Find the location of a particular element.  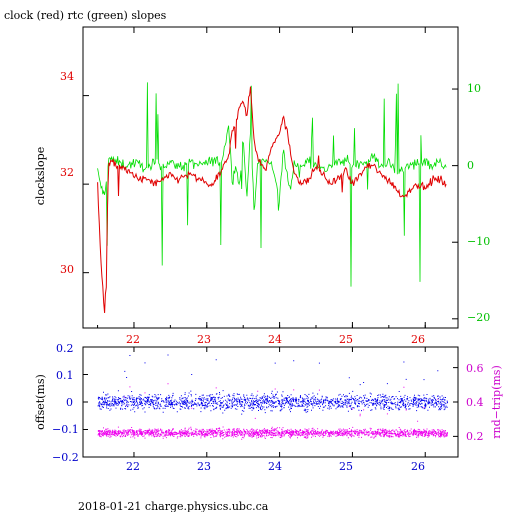

footer-caption: 2018-01-21 charge.physics.ubc.ca is located at coordinates (173, 506).